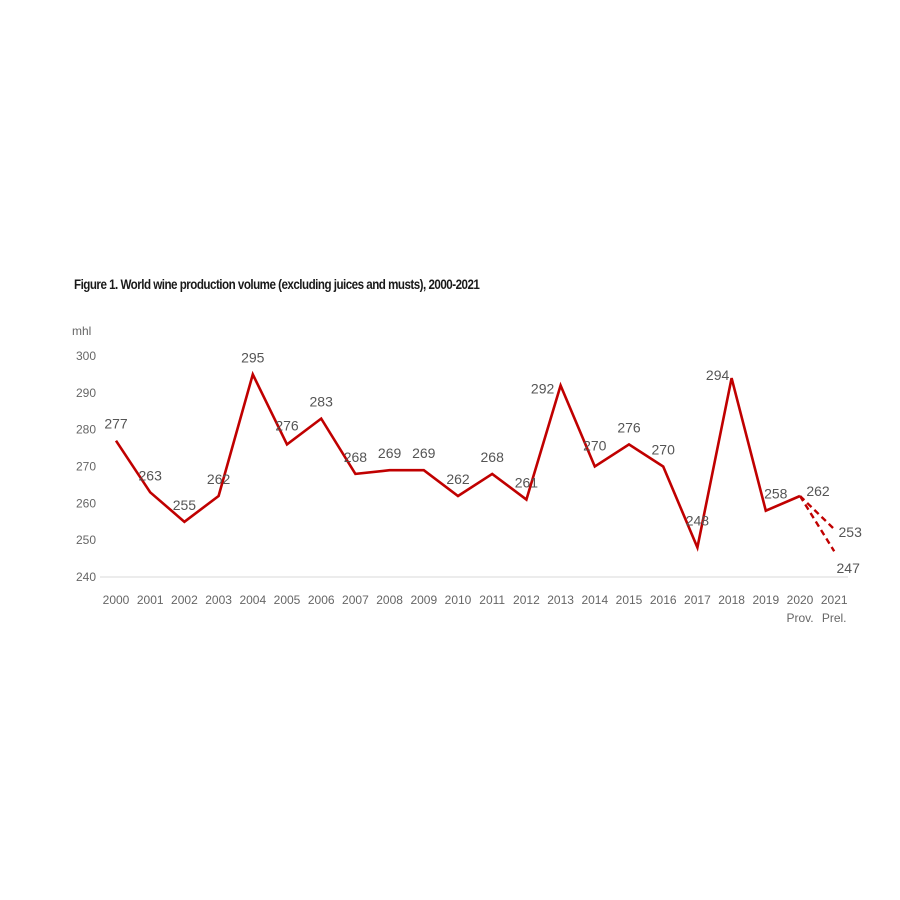 The width and height of the screenshot is (900, 900). Describe the element at coordinates (287, 600) in the screenshot. I see `x-tick-label: 2005` at that location.